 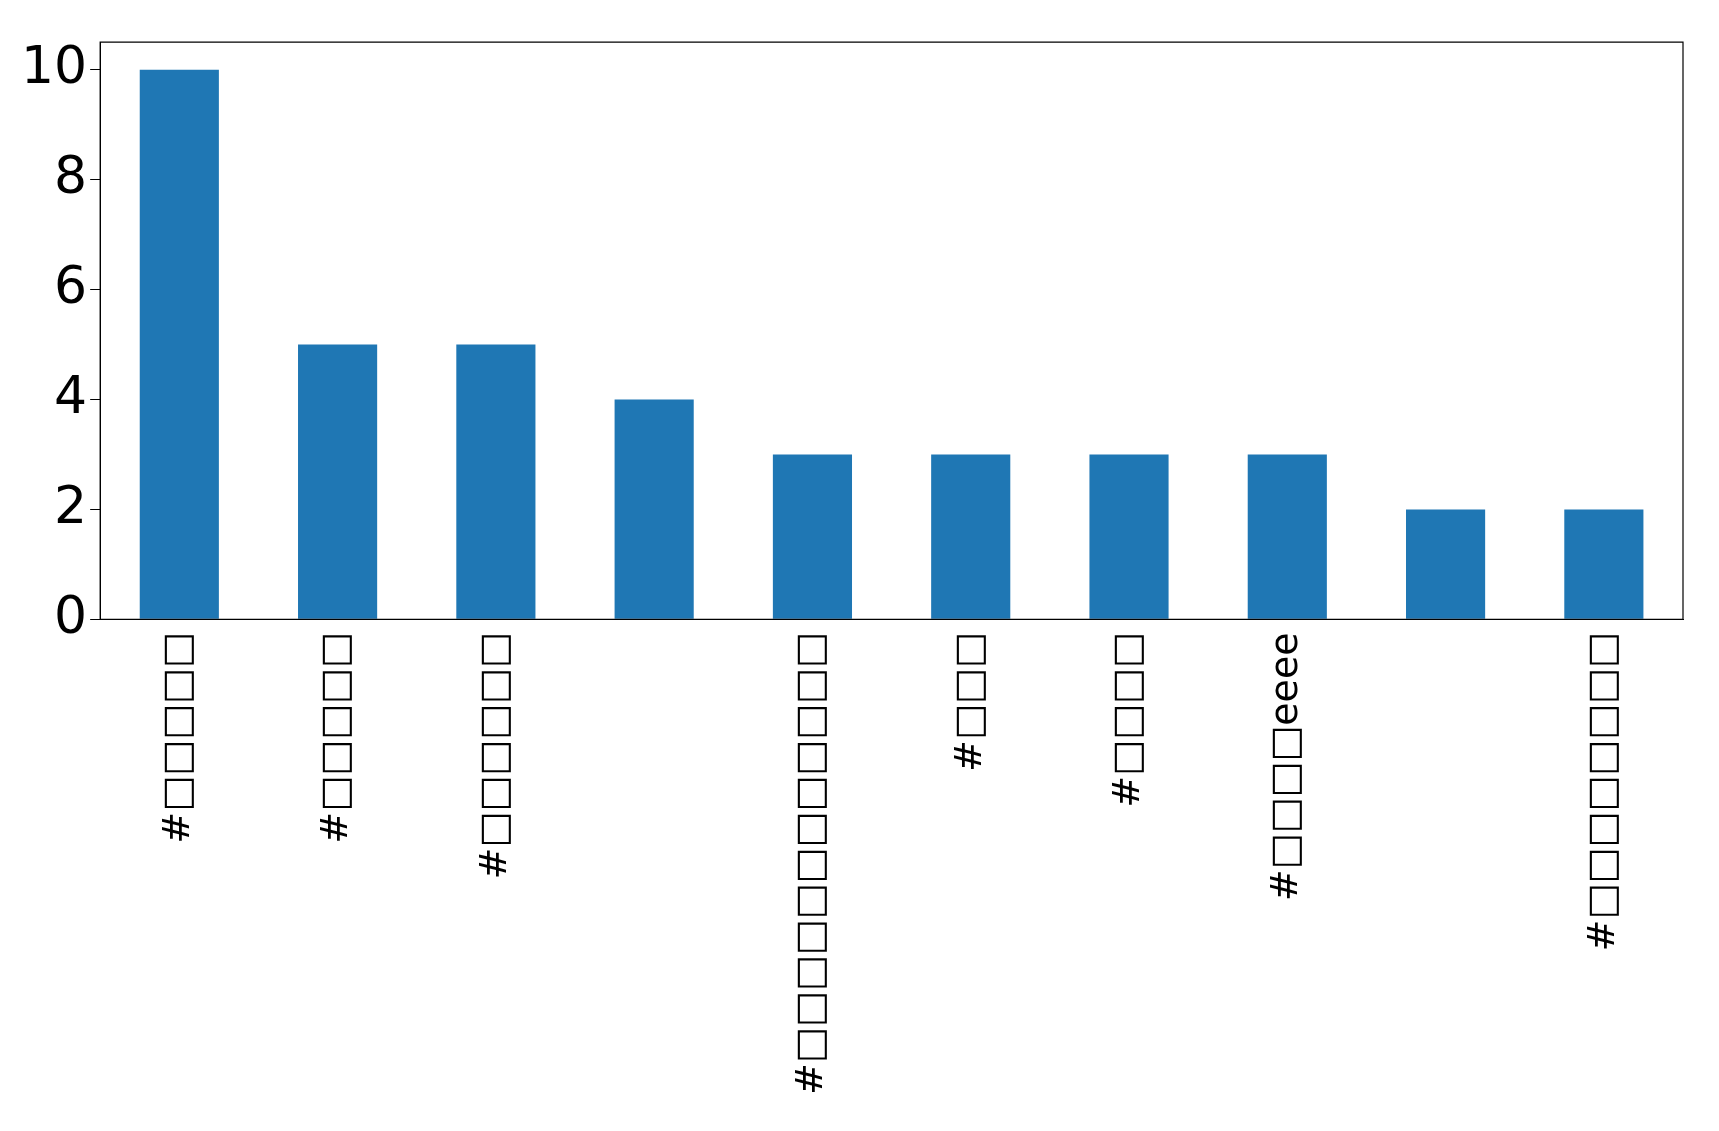 I want to click on y-tick-label: 4, so click(x=71, y=394).